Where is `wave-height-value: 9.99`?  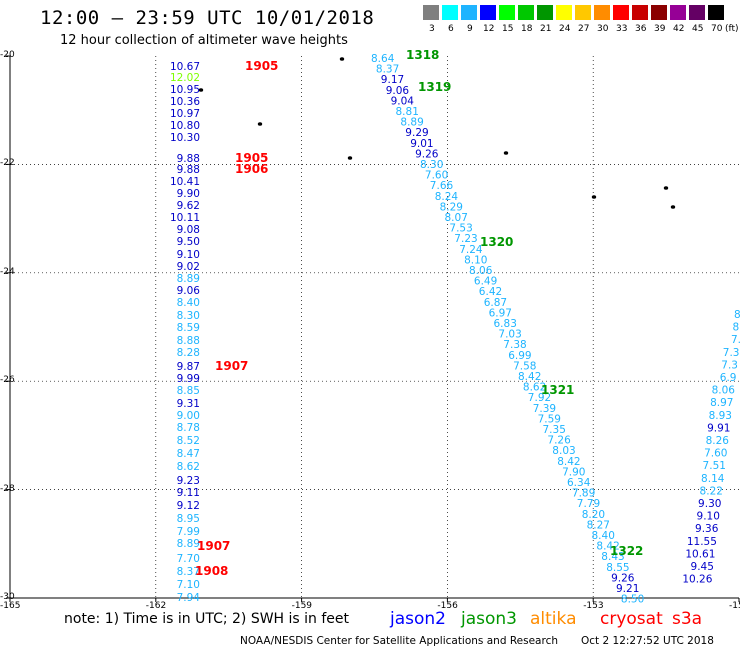 wave-height-value: 9.99 is located at coordinates (188, 379).